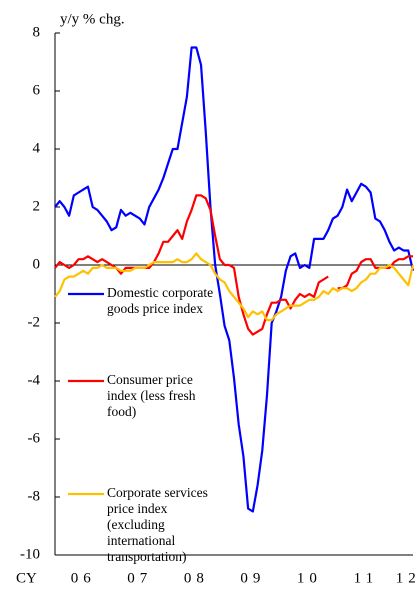  What do you see at coordinates (34, 380) in the screenshot?
I see `y-tick-label: -4` at bounding box center [34, 380].